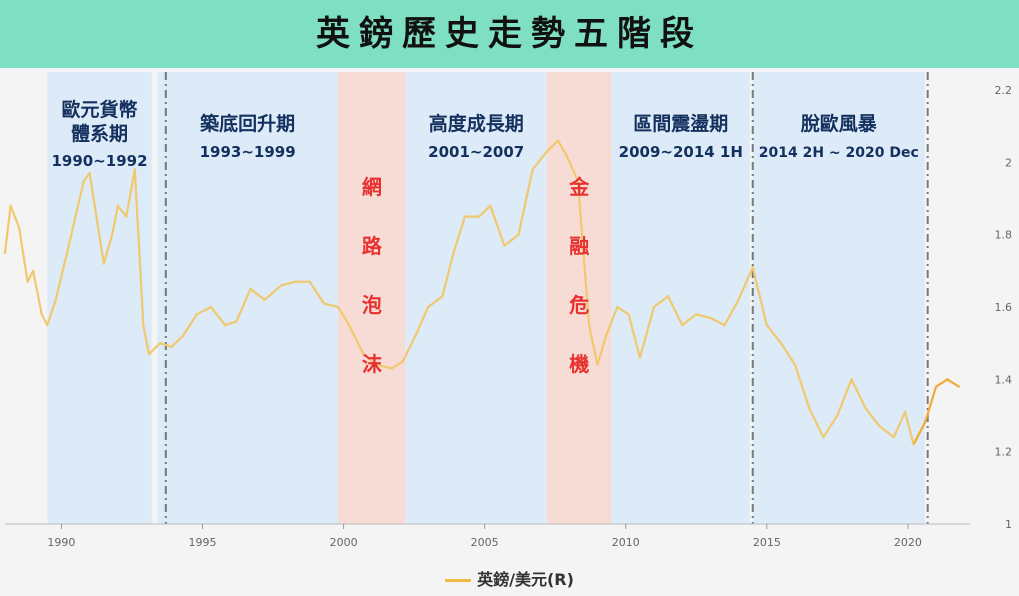 This screenshot has width=1019, height=596. I want to click on x-tick-label-1990: 1990, so click(61, 542).